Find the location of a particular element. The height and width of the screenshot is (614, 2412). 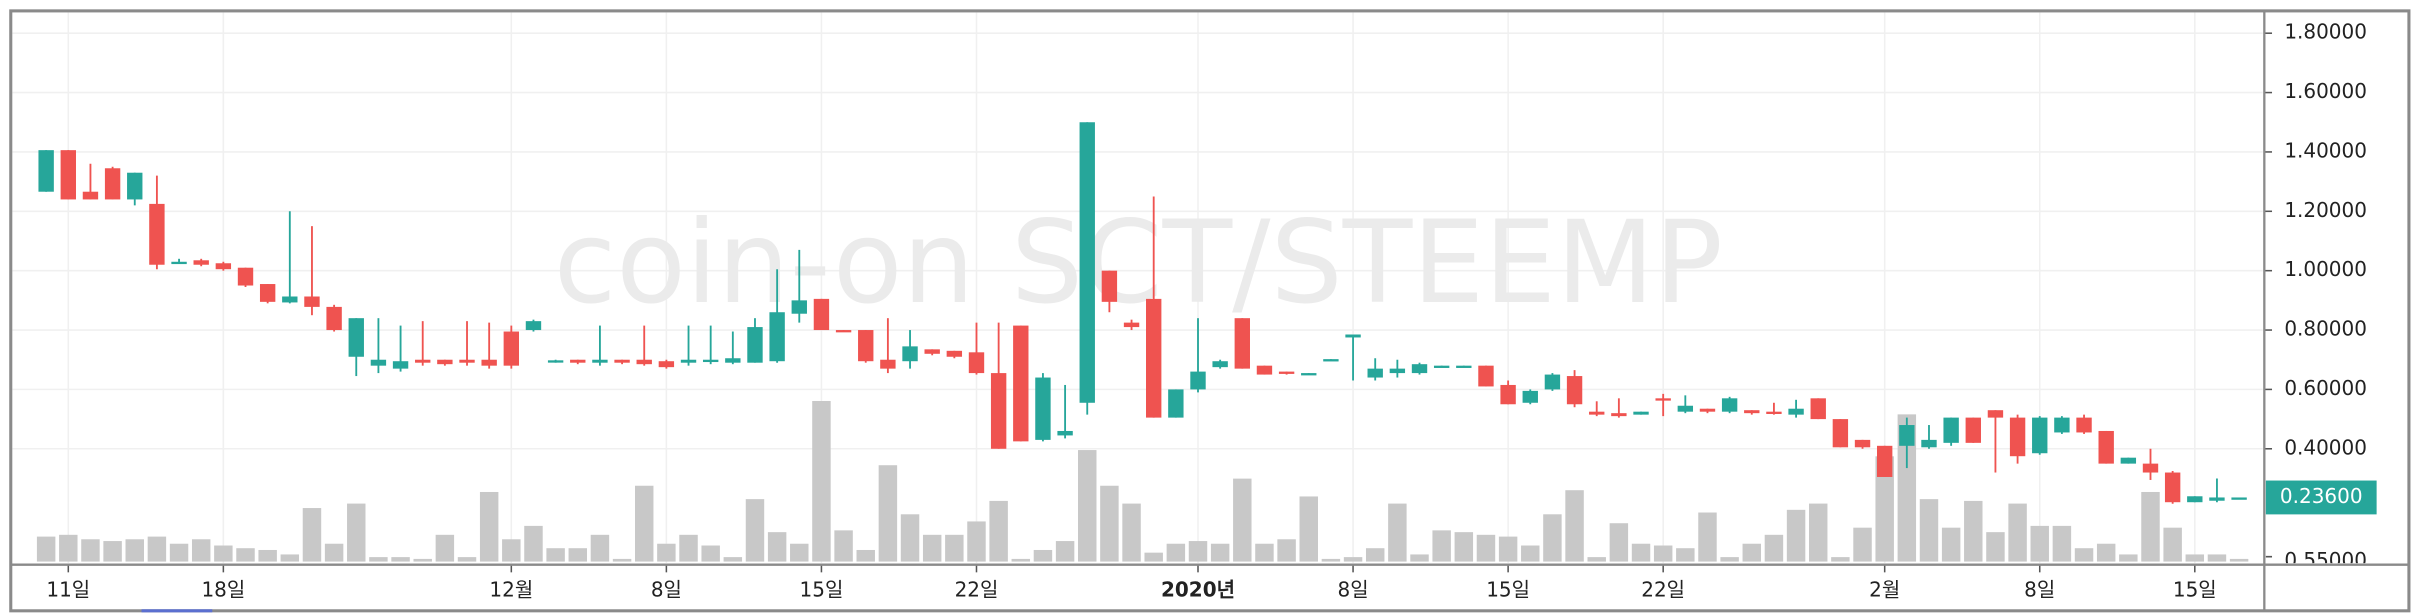

last-price-box is located at coordinates (2321, 497).